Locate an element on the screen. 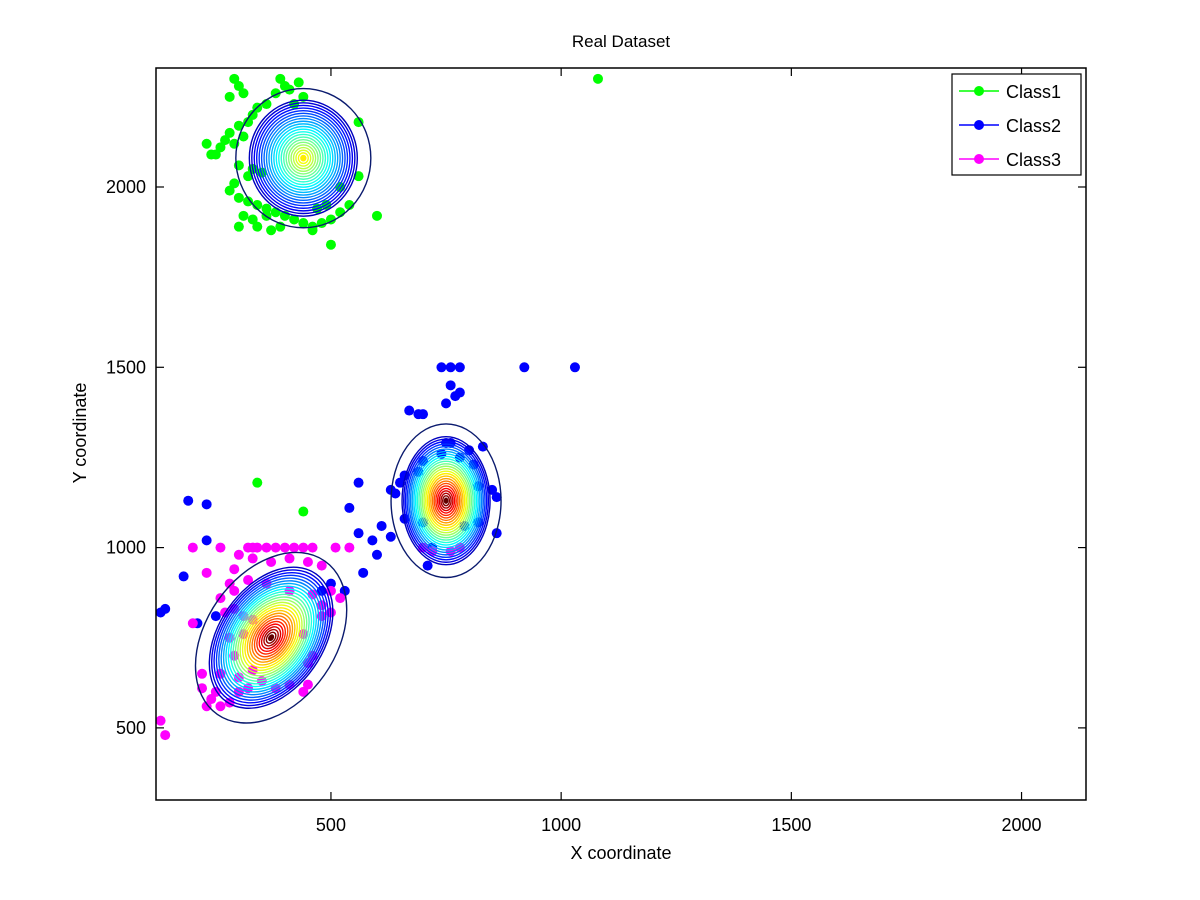 This screenshot has height=900, width=1200. x-tick-label-500: 500 is located at coordinates (331, 825).